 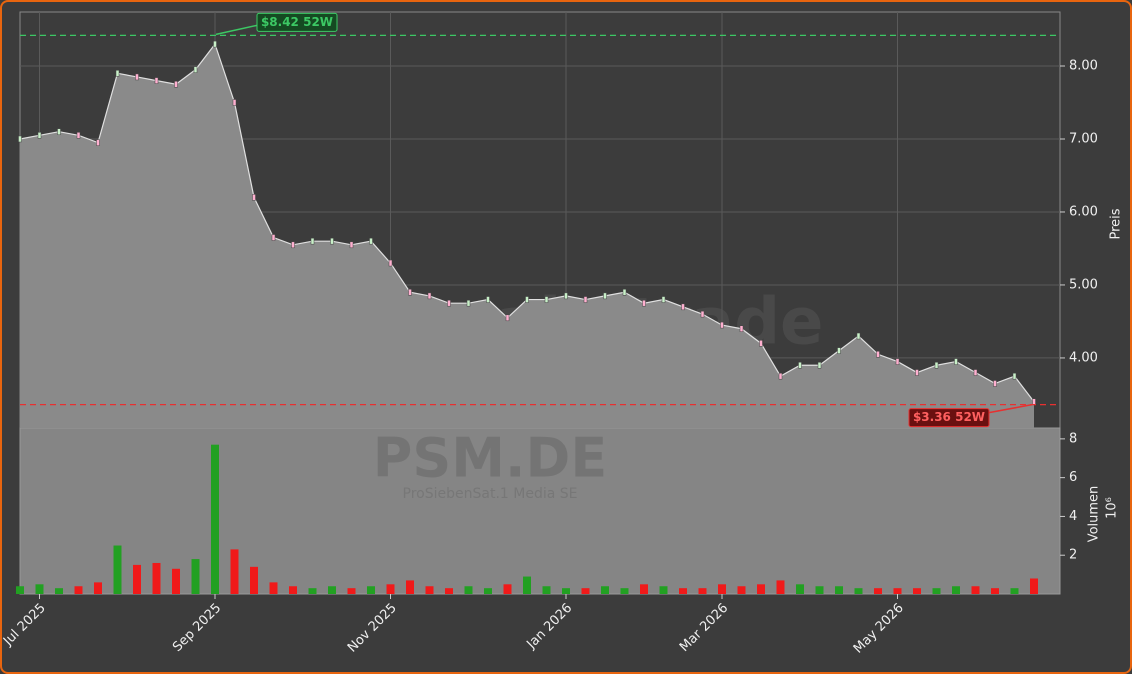 What do you see at coordinates (1112, 508) in the screenshot?
I see `y2-unit-label: 10⁶` at bounding box center [1112, 508].